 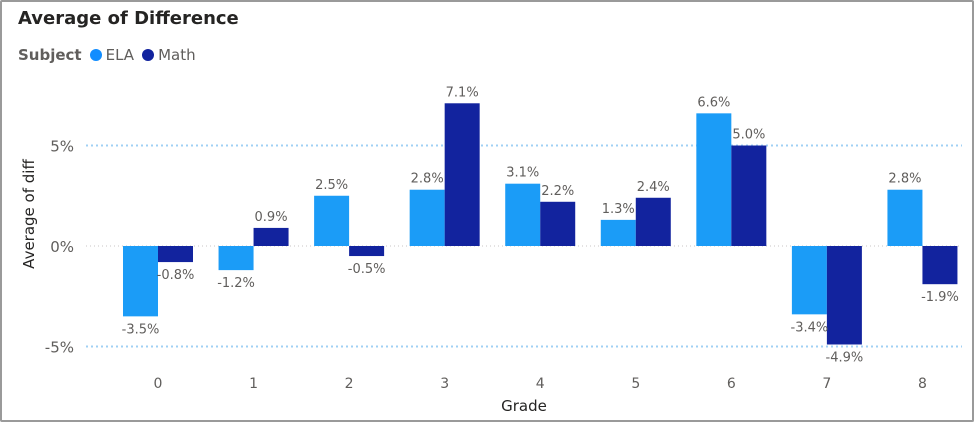 What do you see at coordinates (158, 384) in the screenshot?
I see `x-tick-label: 0` at bounding box center [158, 384].